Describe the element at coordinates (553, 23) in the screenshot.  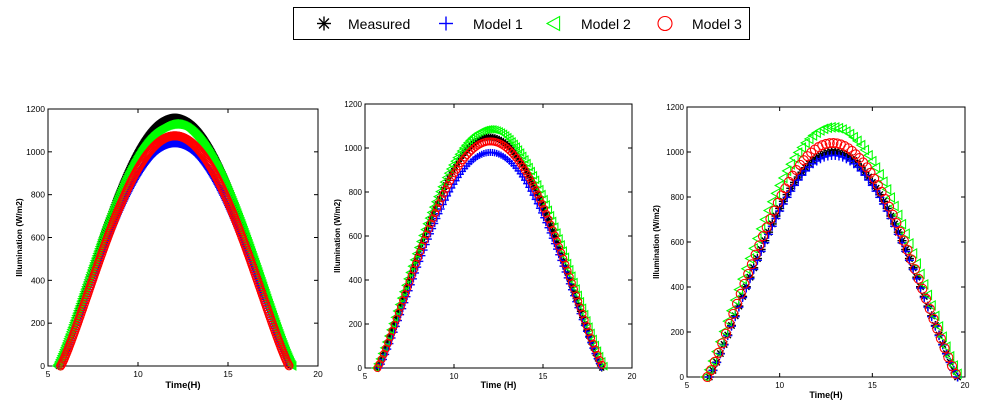
I see `model-2-marker-icon` at that location.